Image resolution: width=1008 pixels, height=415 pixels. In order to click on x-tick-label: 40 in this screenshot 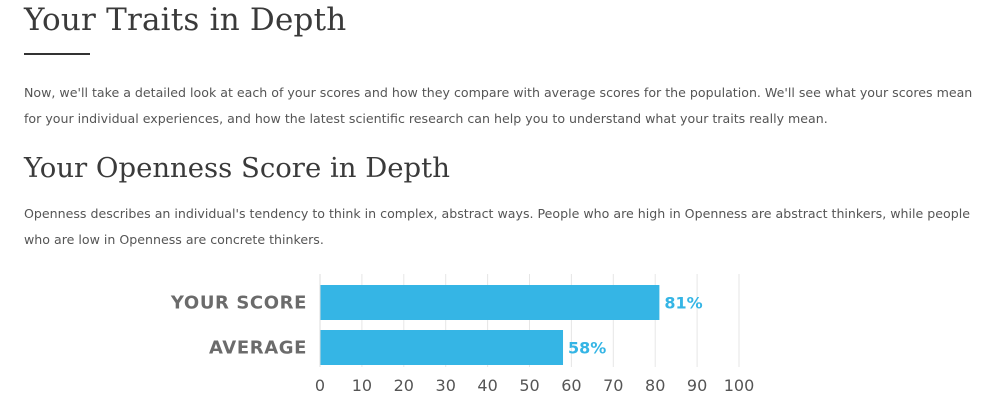, I will do `click(487, 385)`.